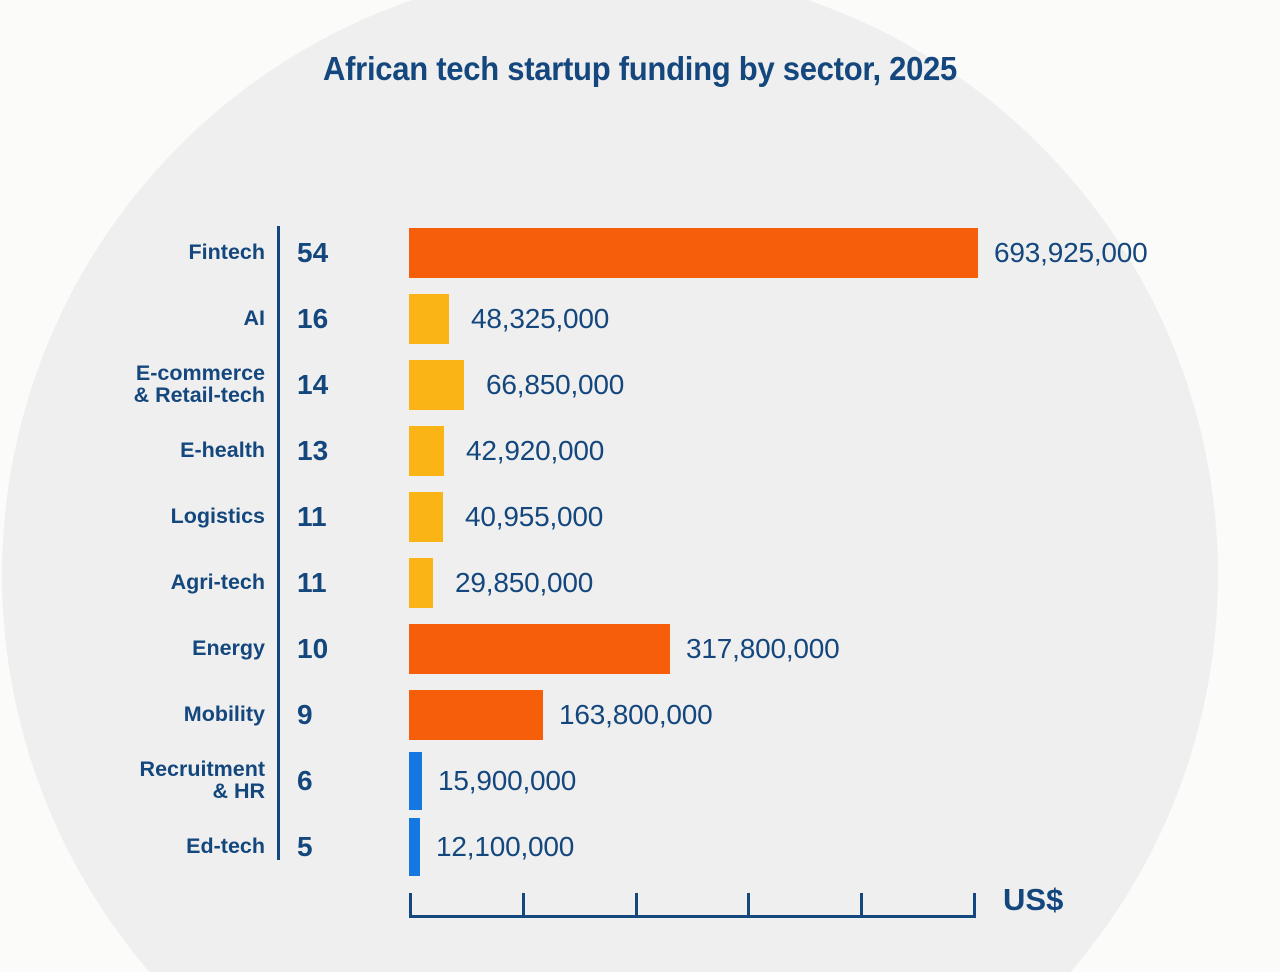  I want to click on deal-count: 9, so click(305, 714).